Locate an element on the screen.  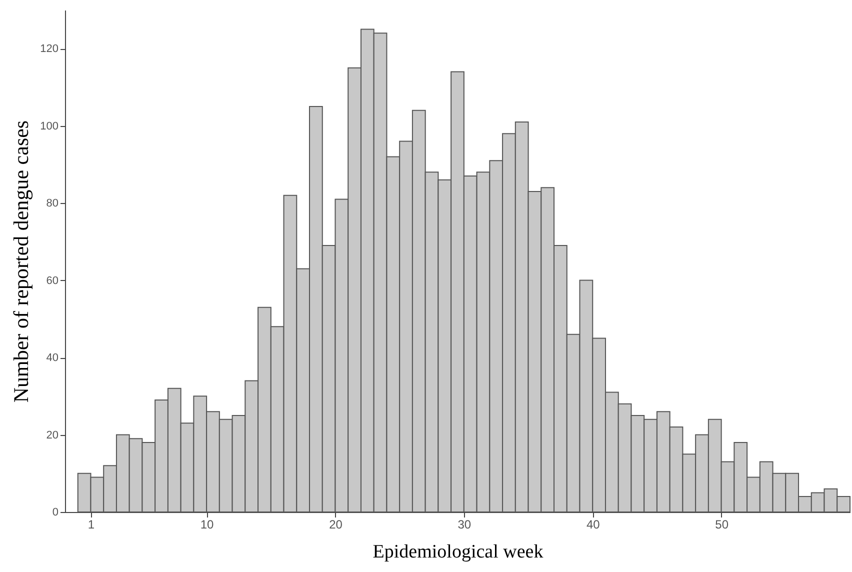
y-axis-title: Number of reported dengue cases is located at coordinates (21, 261).